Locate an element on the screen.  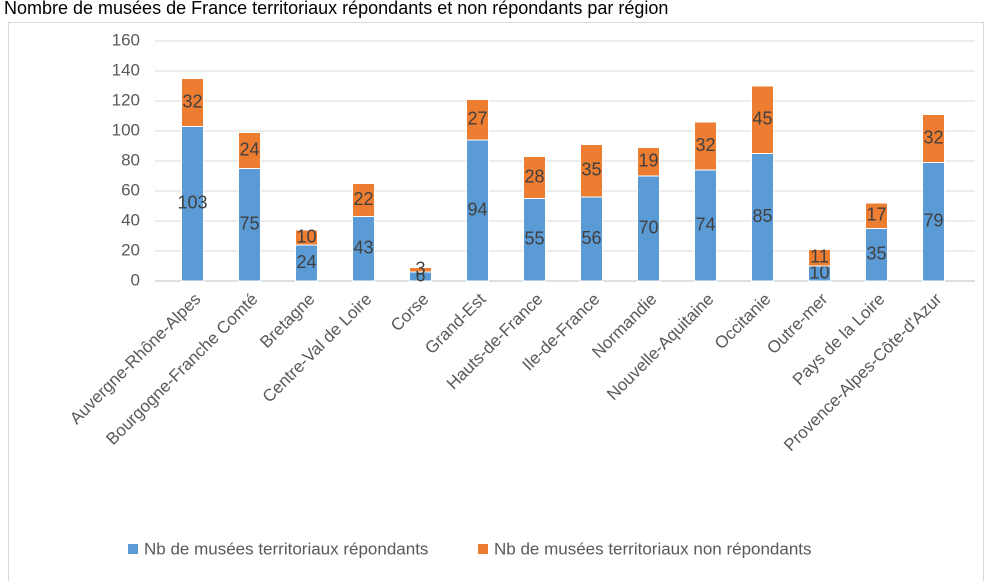
data-label: 17 is located at coordinates (876, 215).